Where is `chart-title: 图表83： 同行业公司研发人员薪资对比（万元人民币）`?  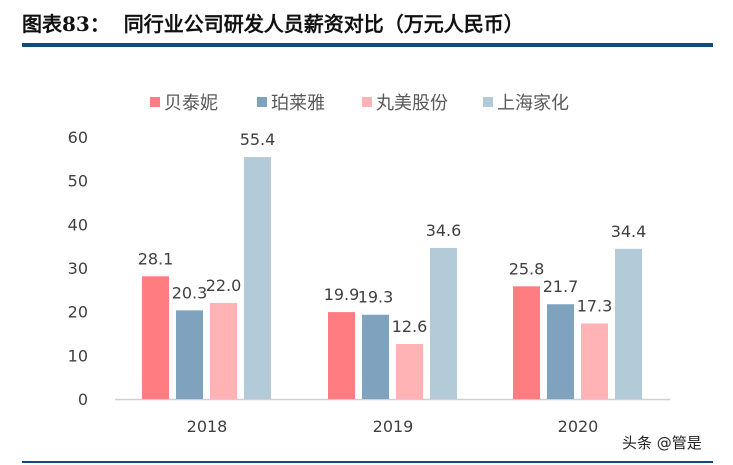
chart-title: 图表83： 同行业公司研发人员薪资对比（万元人民币） is located at coordinates (273, 22).